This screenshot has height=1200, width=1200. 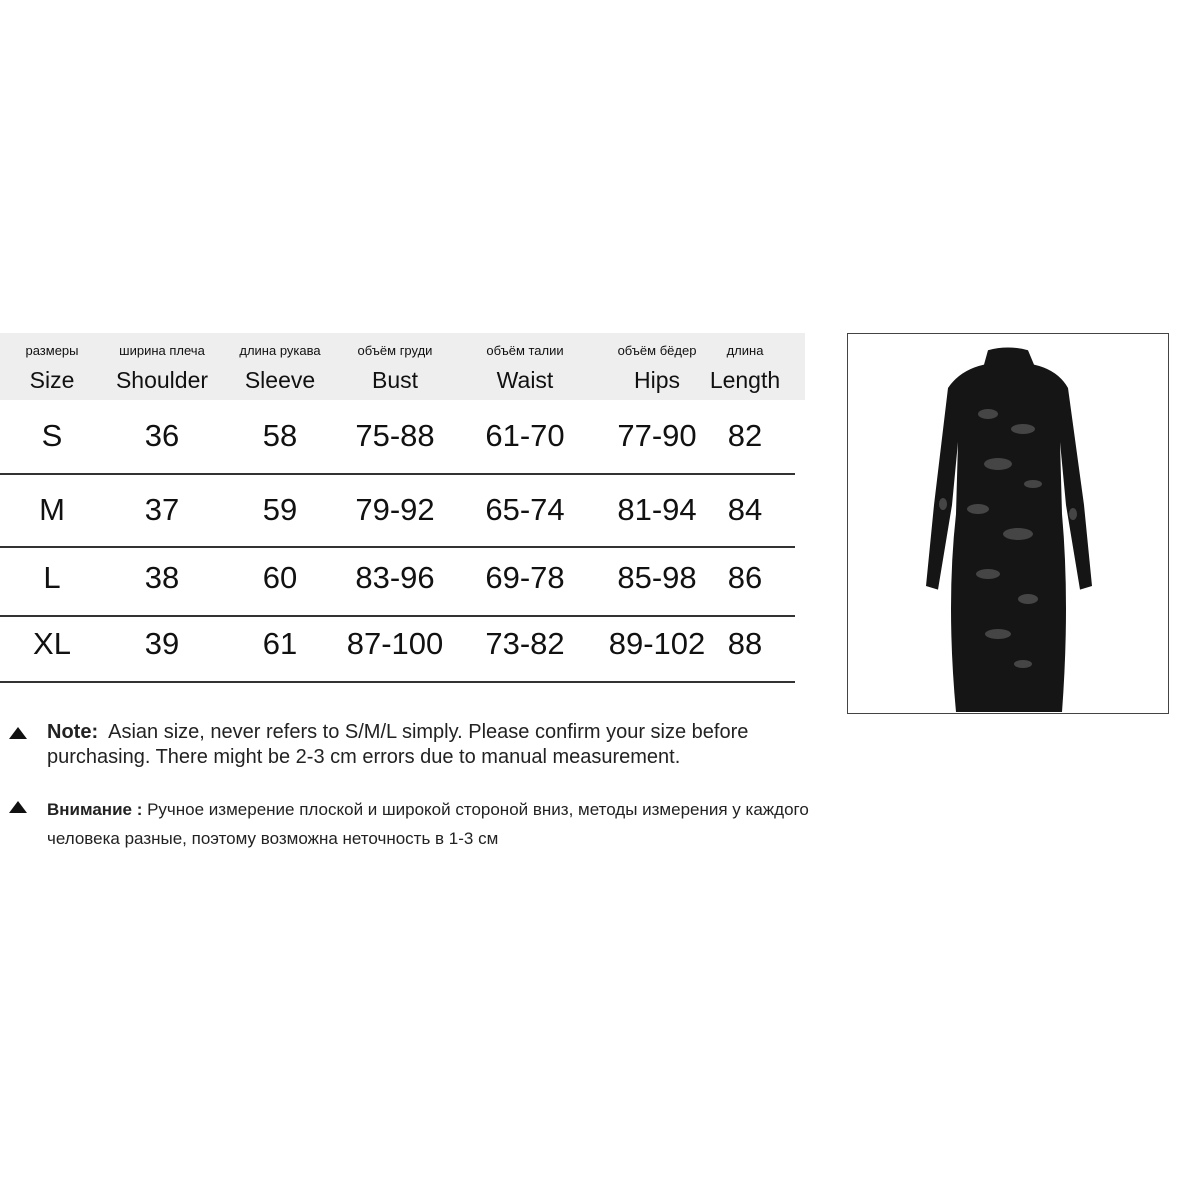 What do you see at coordinates (657, 350) in the screenshot?
I see `column-header-ru: объём бёдер` at bounding box center [657, 350].